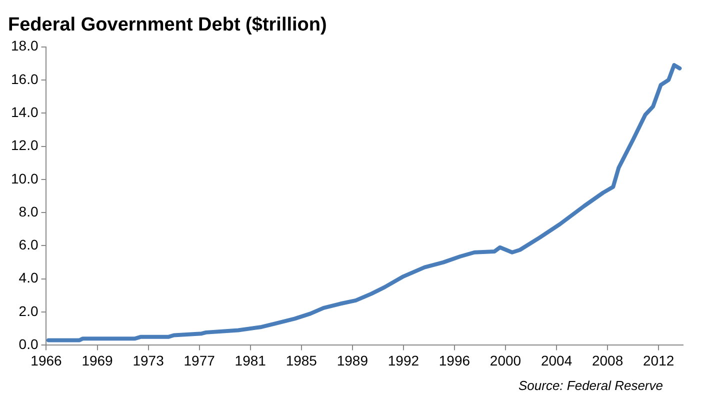  What do you see at coordinates (302, 360) in the screenshot?
I see `x-tick-label: 1985` at bounding box center [302, 360].